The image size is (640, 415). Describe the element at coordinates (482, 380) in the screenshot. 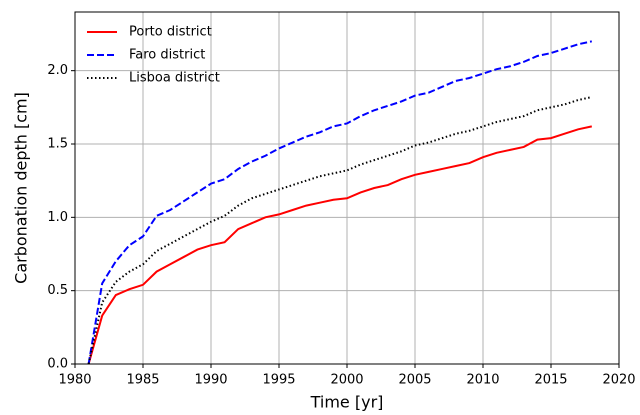

I see `x-tick-label: 2010` at that location.